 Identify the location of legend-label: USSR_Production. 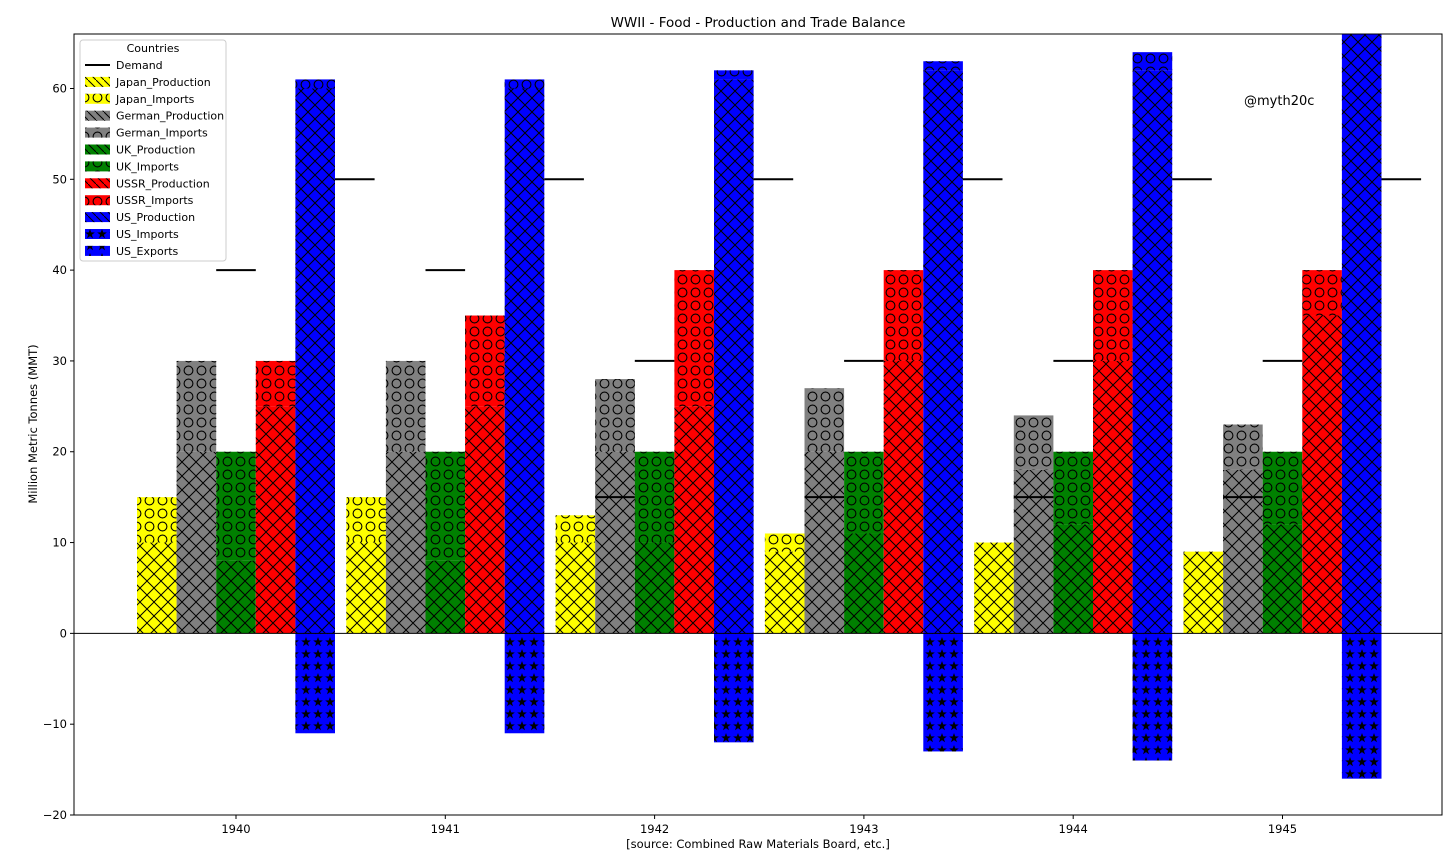
(163, 183).